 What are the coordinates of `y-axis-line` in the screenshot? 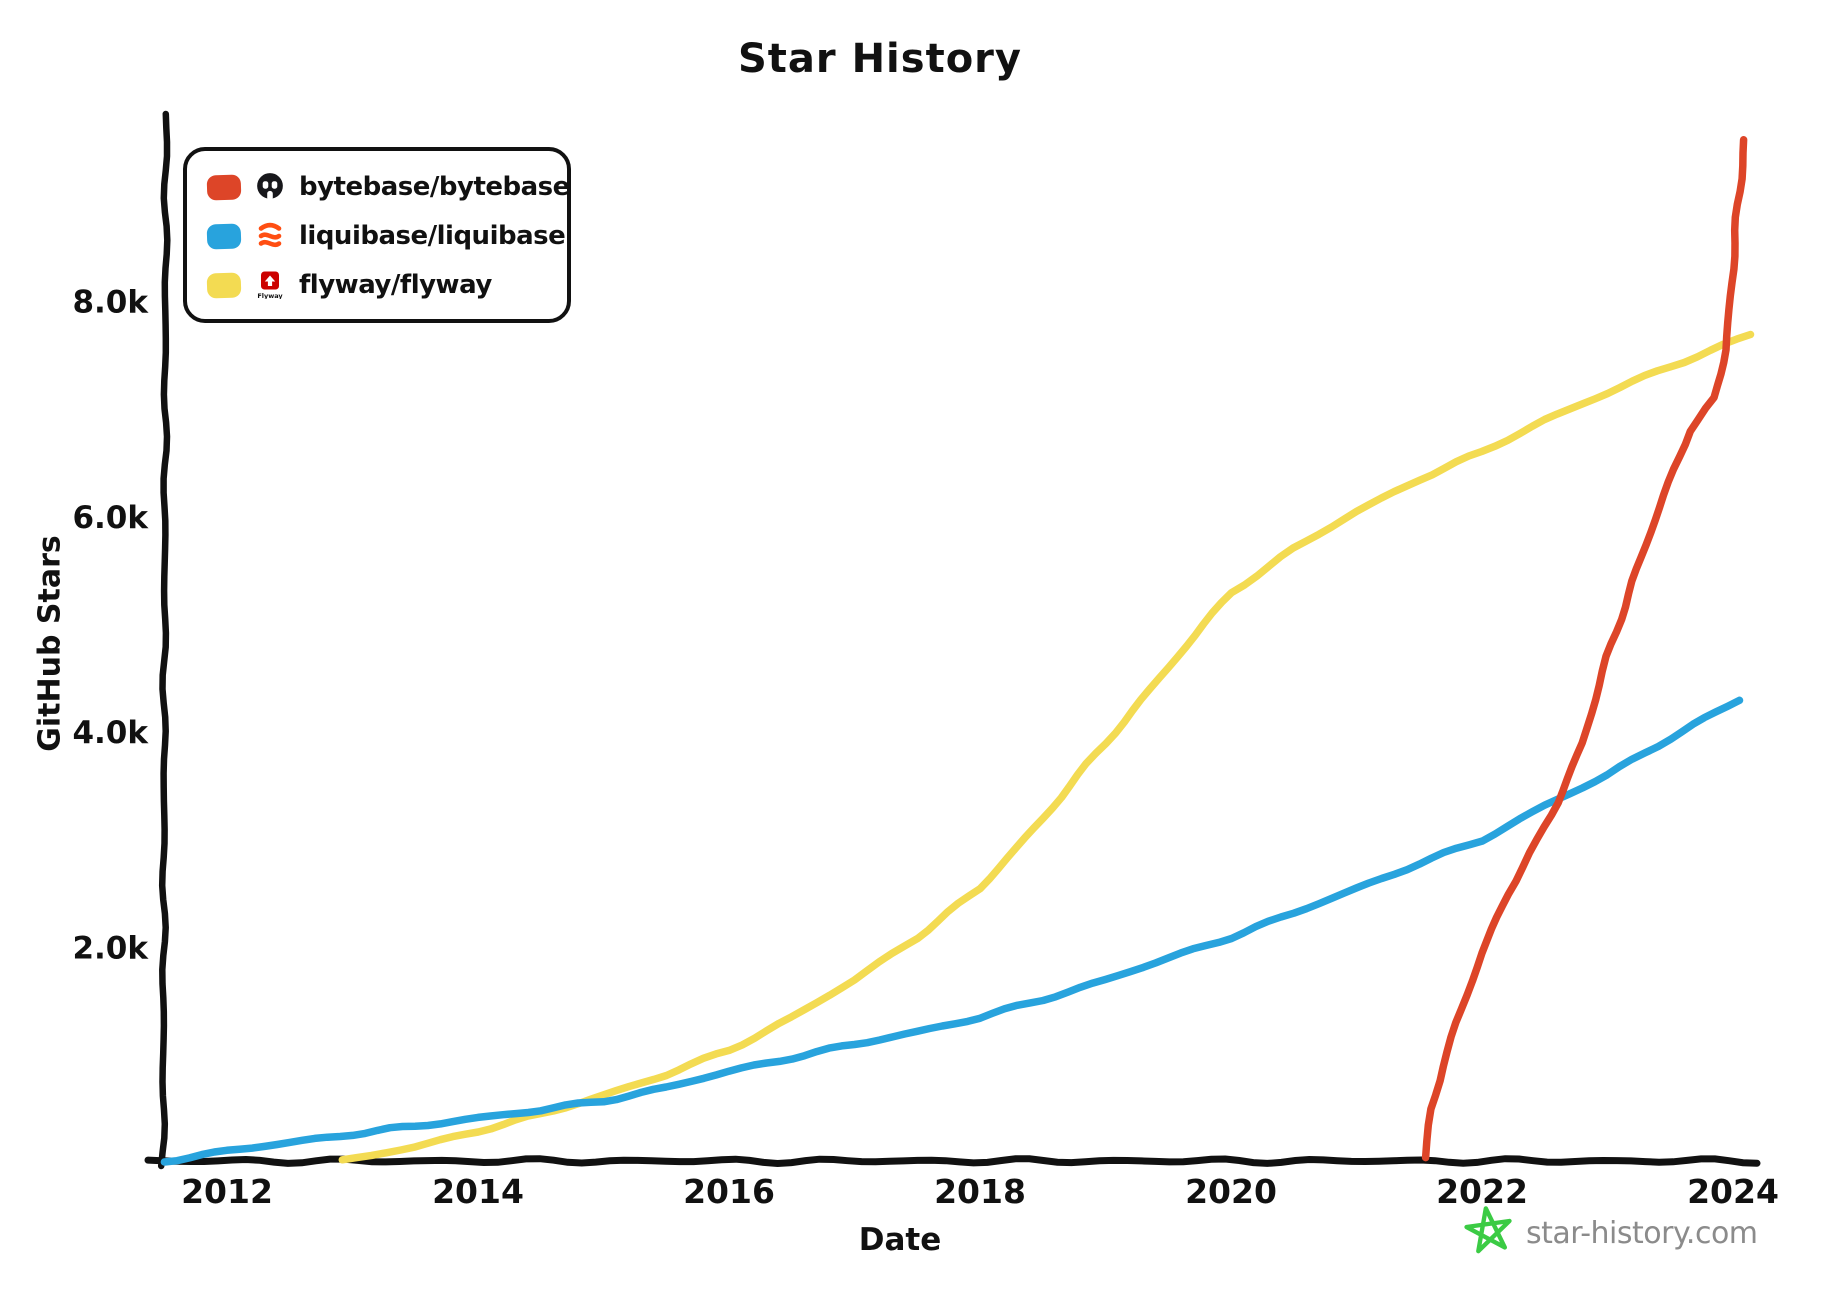 It's located at (164, 640).